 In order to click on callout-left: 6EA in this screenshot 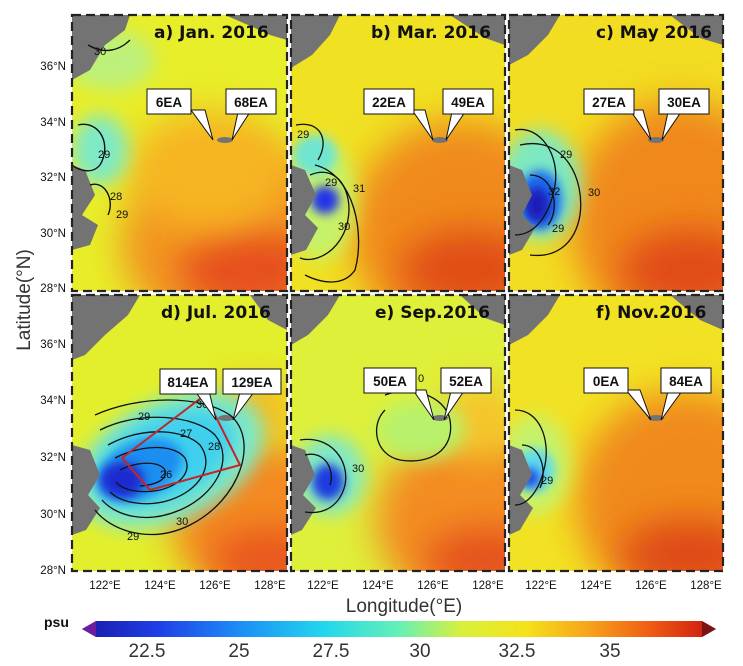, I will do `click(180, 114)`.